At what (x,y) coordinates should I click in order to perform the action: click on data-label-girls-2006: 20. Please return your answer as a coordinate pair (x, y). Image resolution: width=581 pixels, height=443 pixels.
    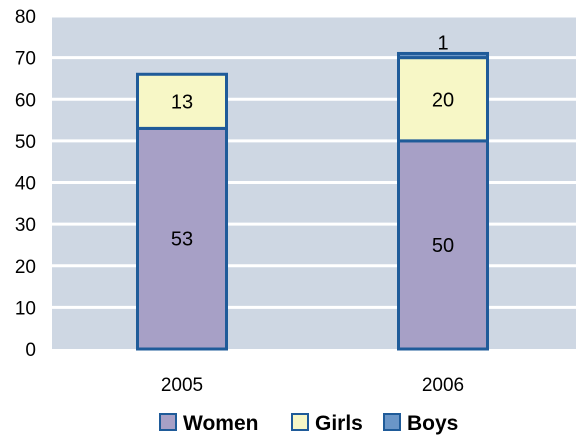
    Looking at the image, I should click on (443, 100).